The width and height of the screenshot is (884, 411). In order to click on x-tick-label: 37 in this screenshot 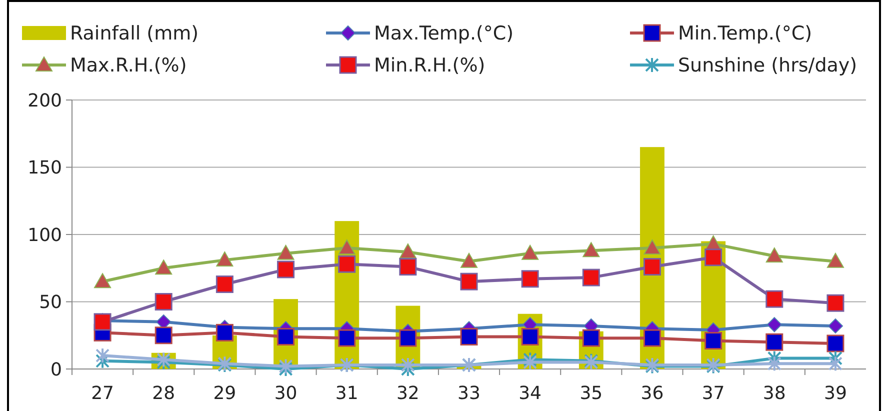, I will do `click(713, 393)`.